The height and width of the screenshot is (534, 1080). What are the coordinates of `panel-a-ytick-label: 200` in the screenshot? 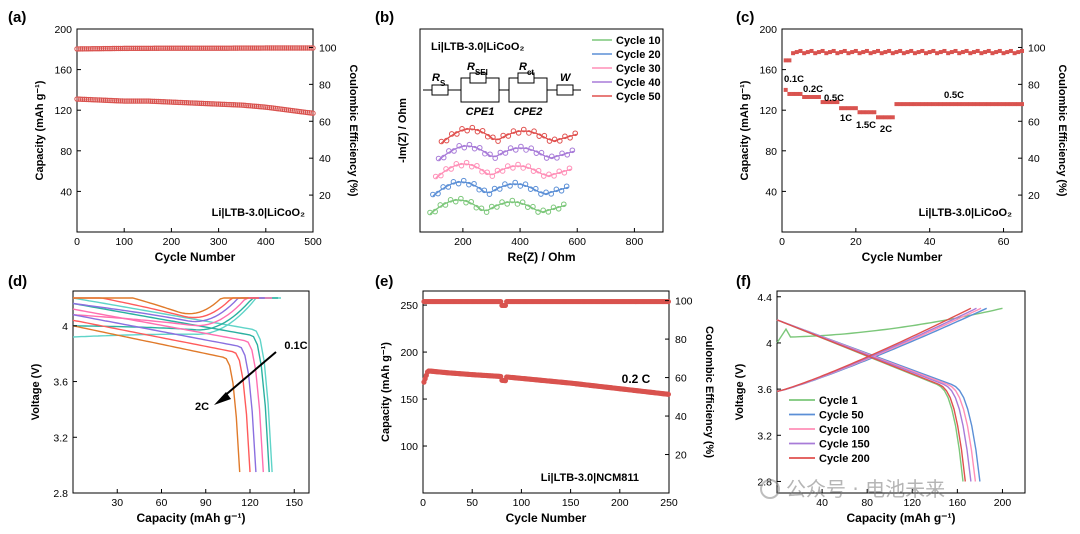 It's located at (63, 30).